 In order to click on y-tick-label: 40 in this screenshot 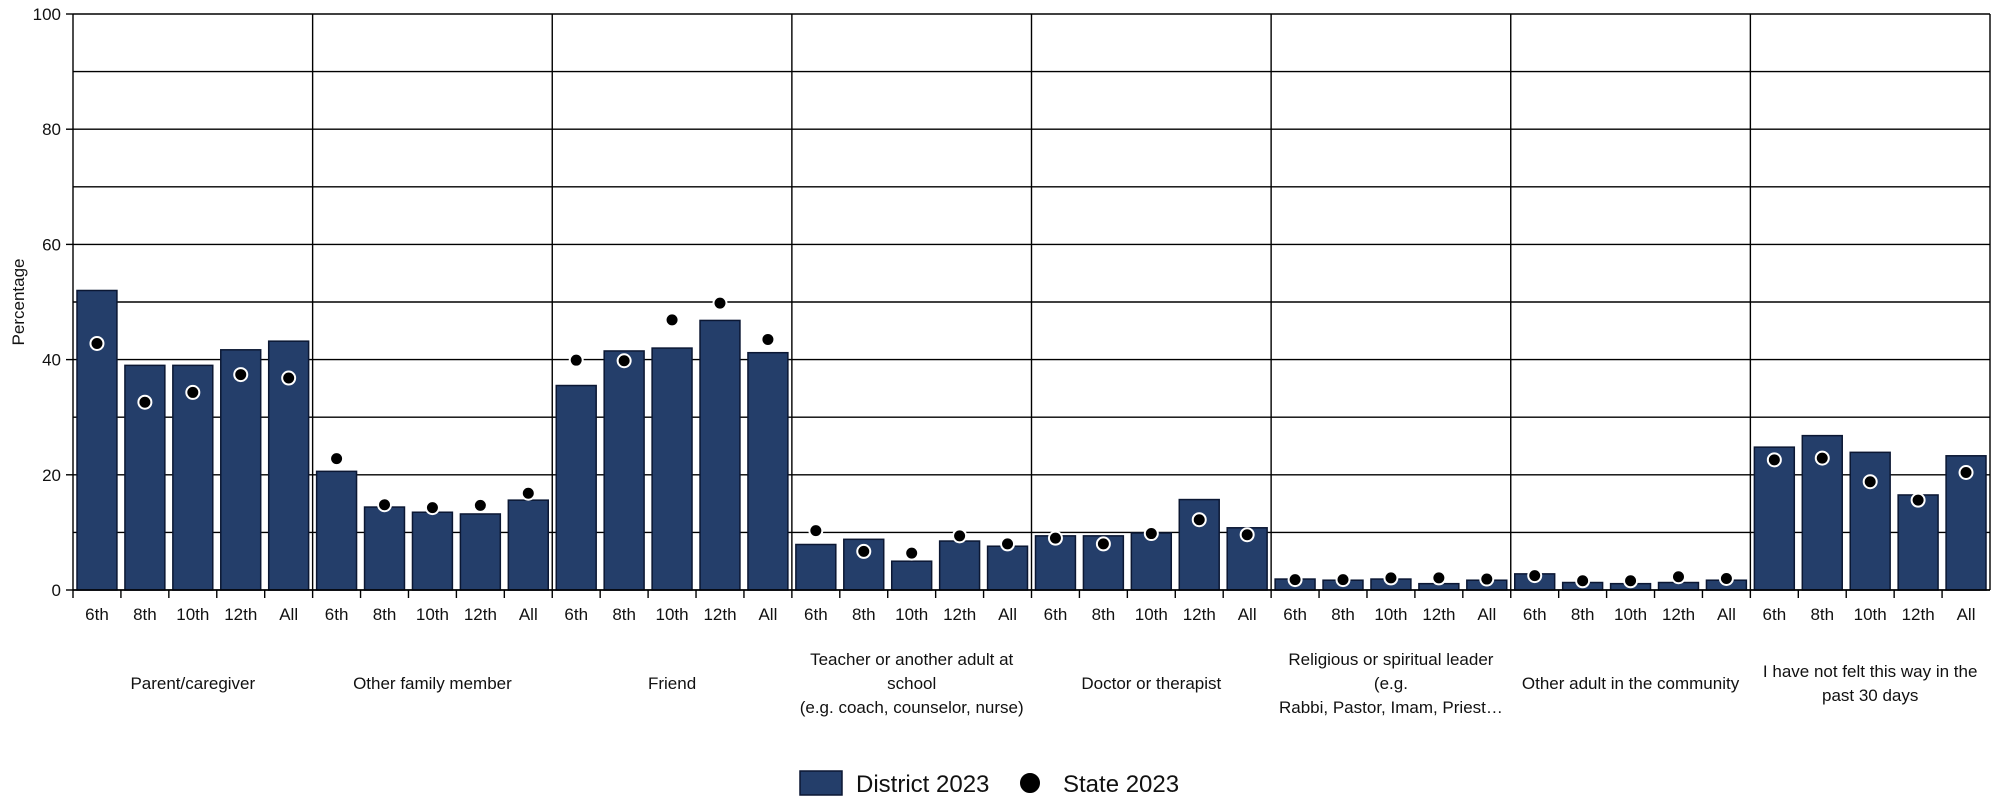, I will do `click(51, 360)`.